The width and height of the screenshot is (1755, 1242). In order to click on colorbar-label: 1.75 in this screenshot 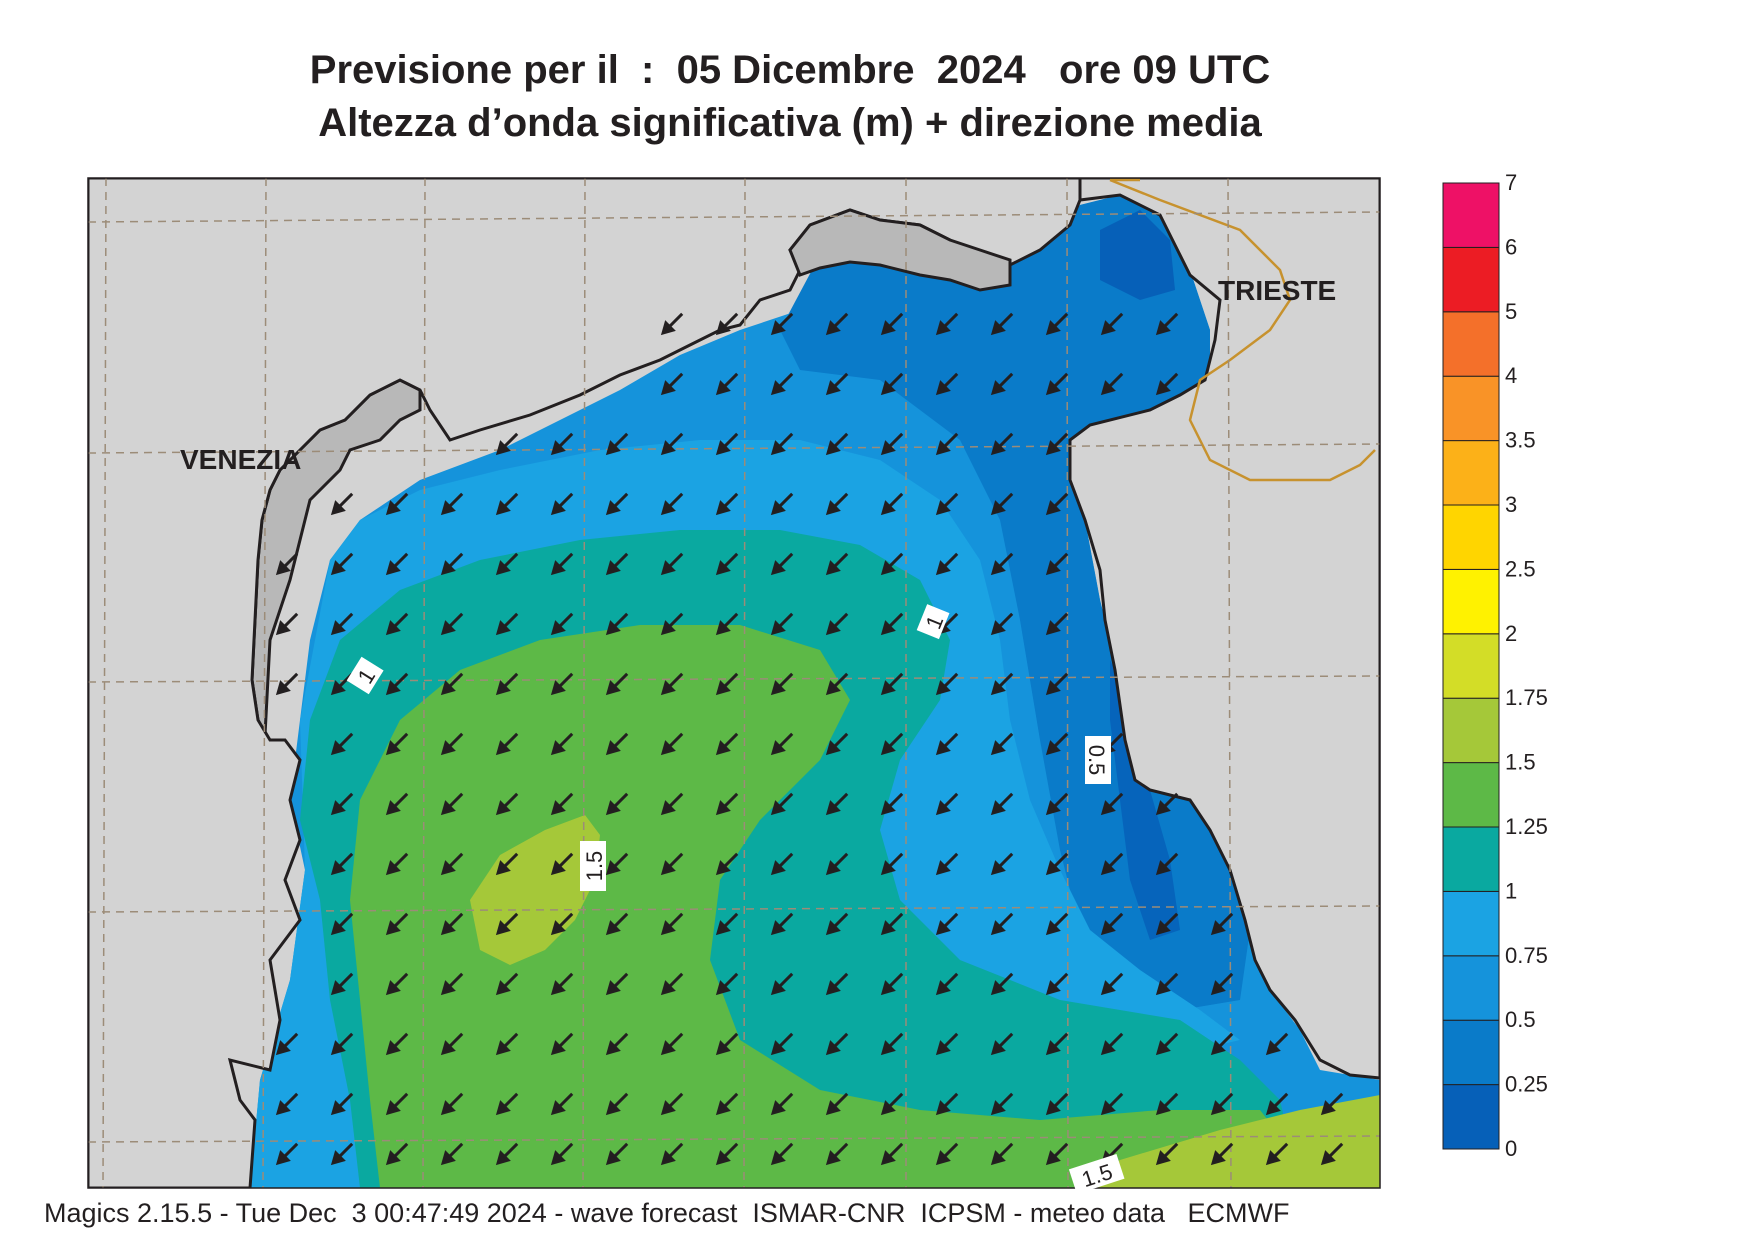, I will do `click(1526, 697)`.